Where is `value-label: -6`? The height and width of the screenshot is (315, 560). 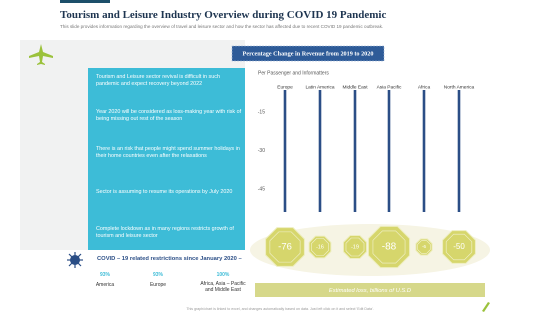
value-label: -6 is located at coordinates (424, 246).